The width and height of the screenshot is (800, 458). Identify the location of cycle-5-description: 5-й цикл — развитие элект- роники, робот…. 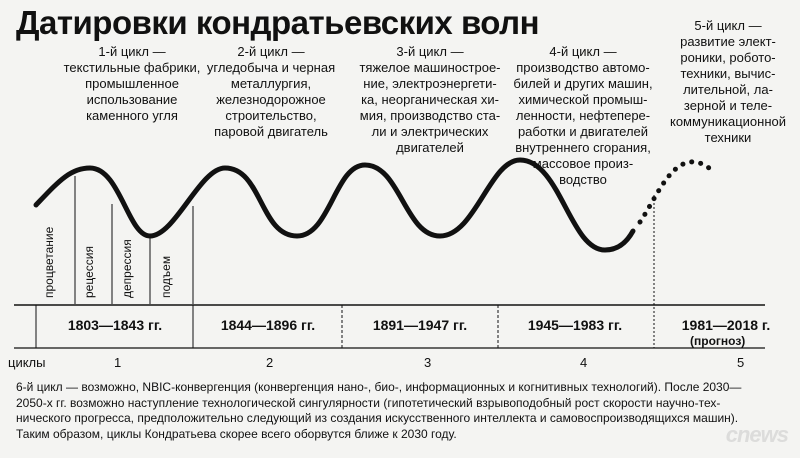
(728, 81).